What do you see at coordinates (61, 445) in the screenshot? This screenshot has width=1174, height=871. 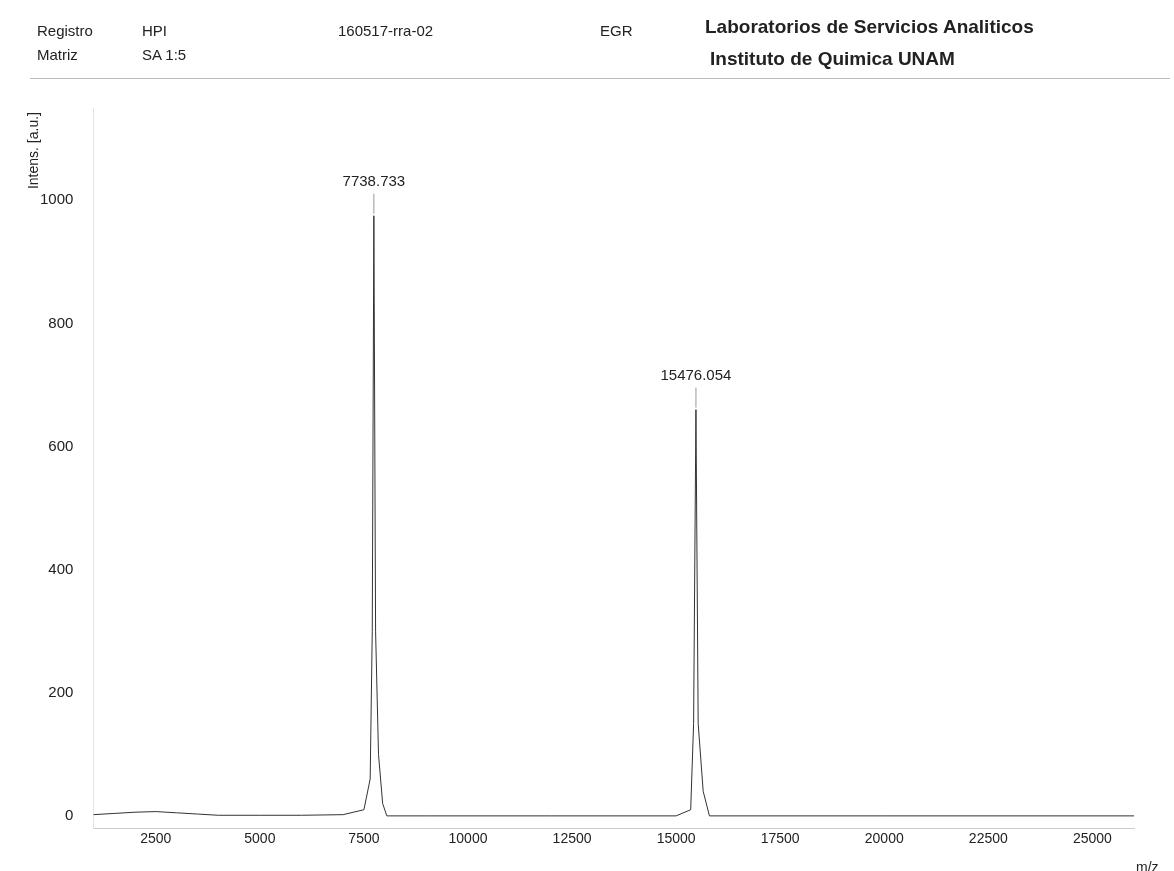 I see `y-tick-label: 600` at bounding box center [61, 445].